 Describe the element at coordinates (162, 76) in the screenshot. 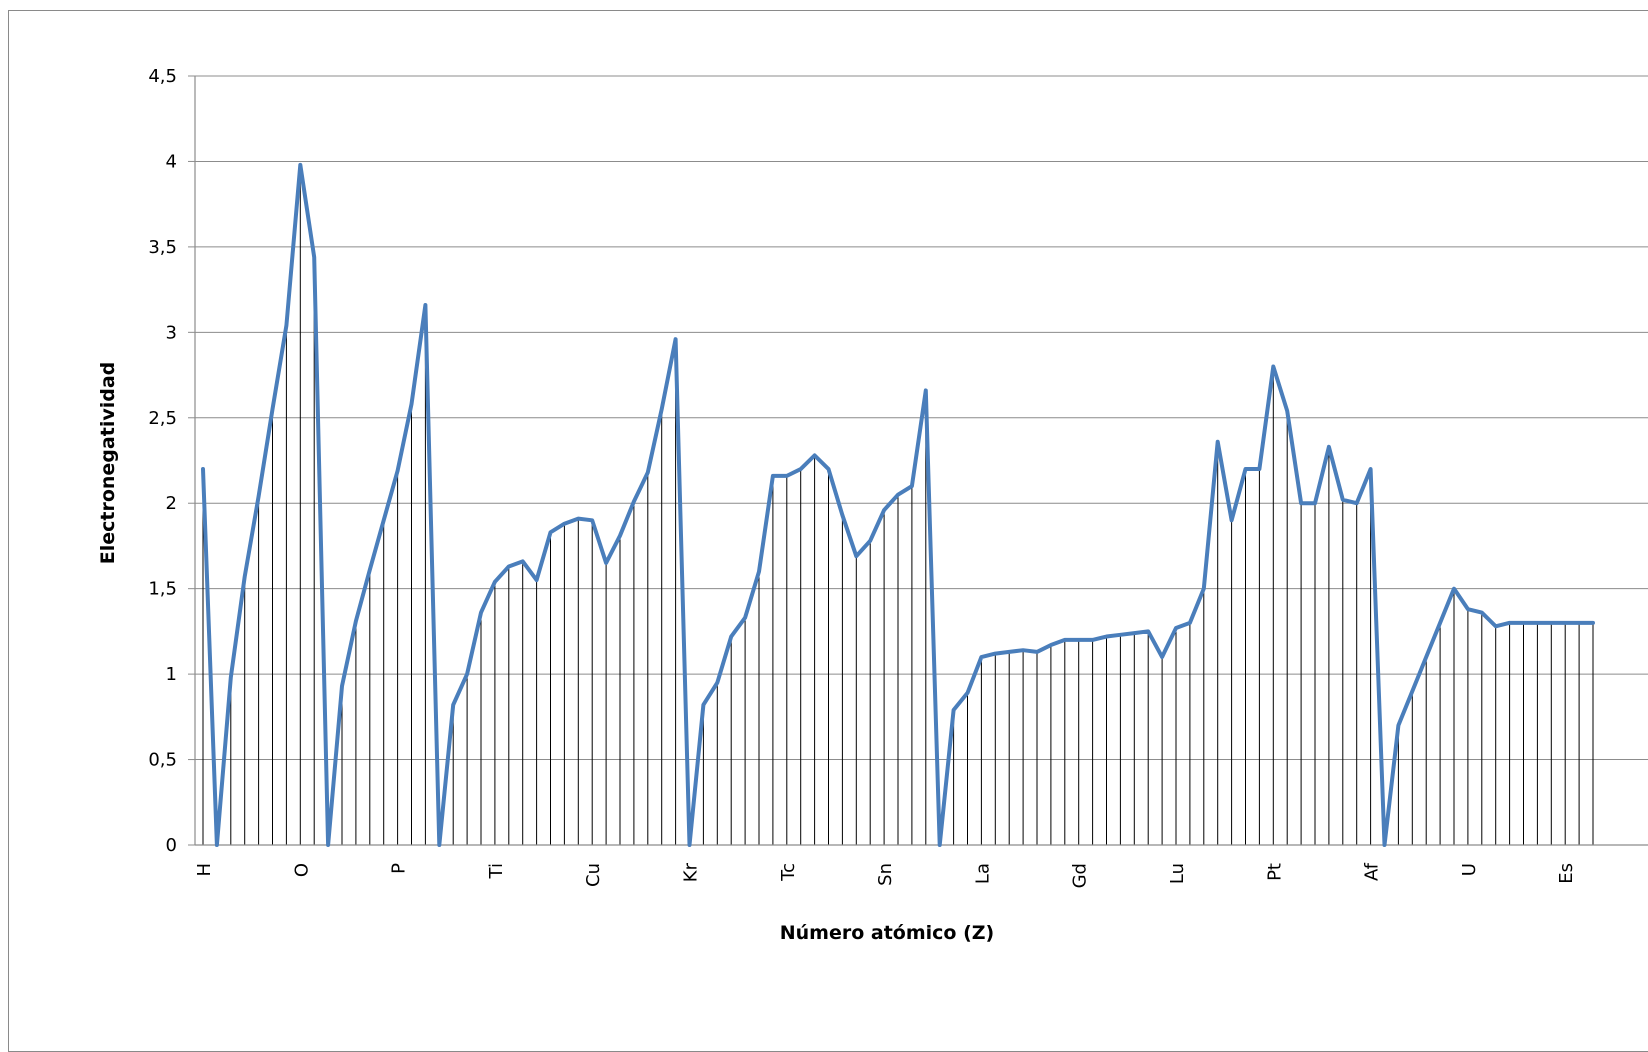

I see `y-tick-label: 4,5` at that location.